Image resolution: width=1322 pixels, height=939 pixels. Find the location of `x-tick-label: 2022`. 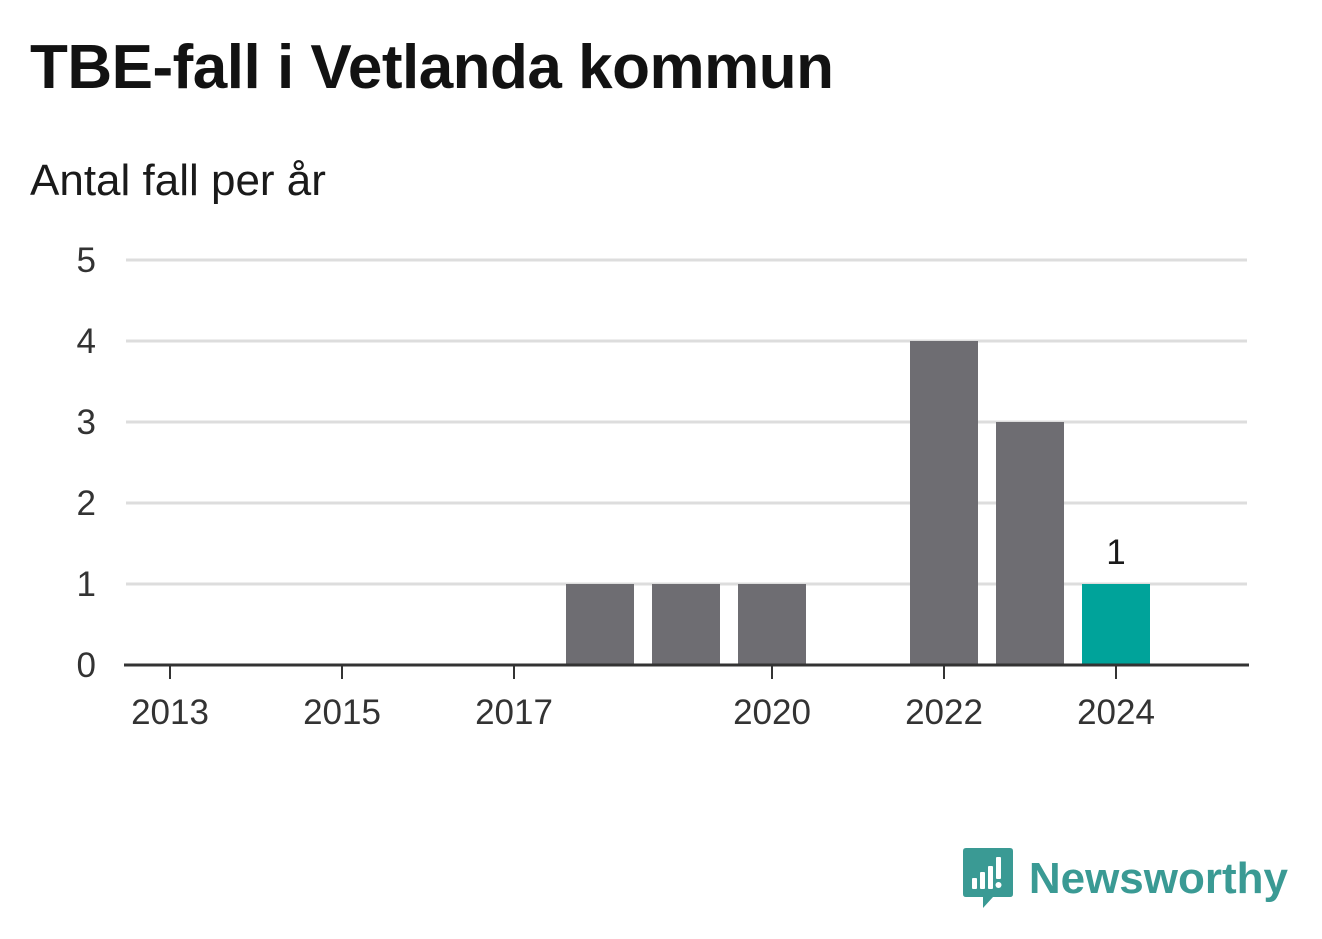

x-tick-label: 2022 is located at coordinates (944, 712).